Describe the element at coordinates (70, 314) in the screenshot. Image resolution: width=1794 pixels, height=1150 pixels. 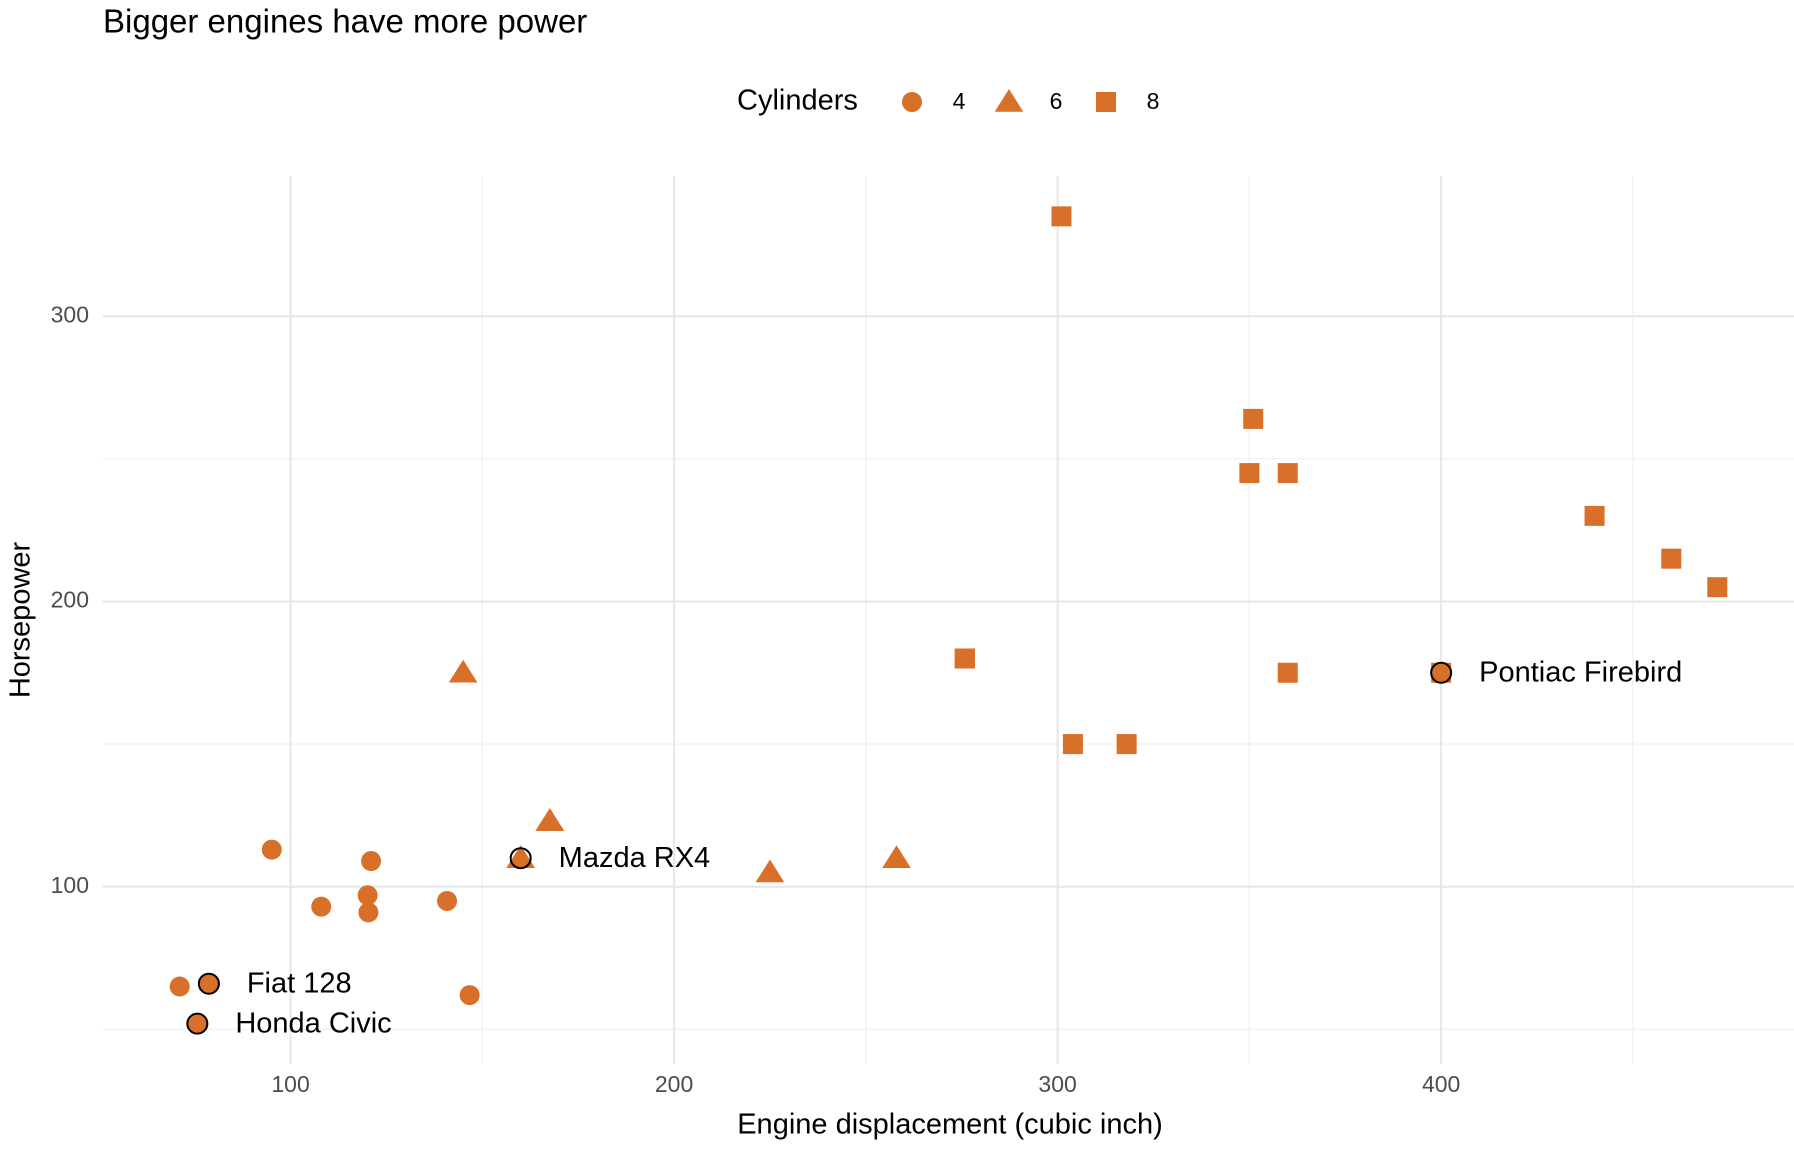
I see `y-tick-label: 300` at that location.